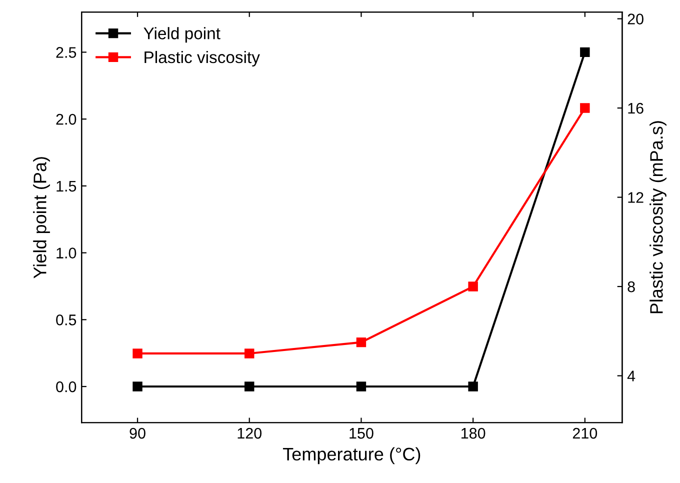 This screenshot has width=680, height=483. I want to click on y-tick-label: 1.5, so click(66, 186).